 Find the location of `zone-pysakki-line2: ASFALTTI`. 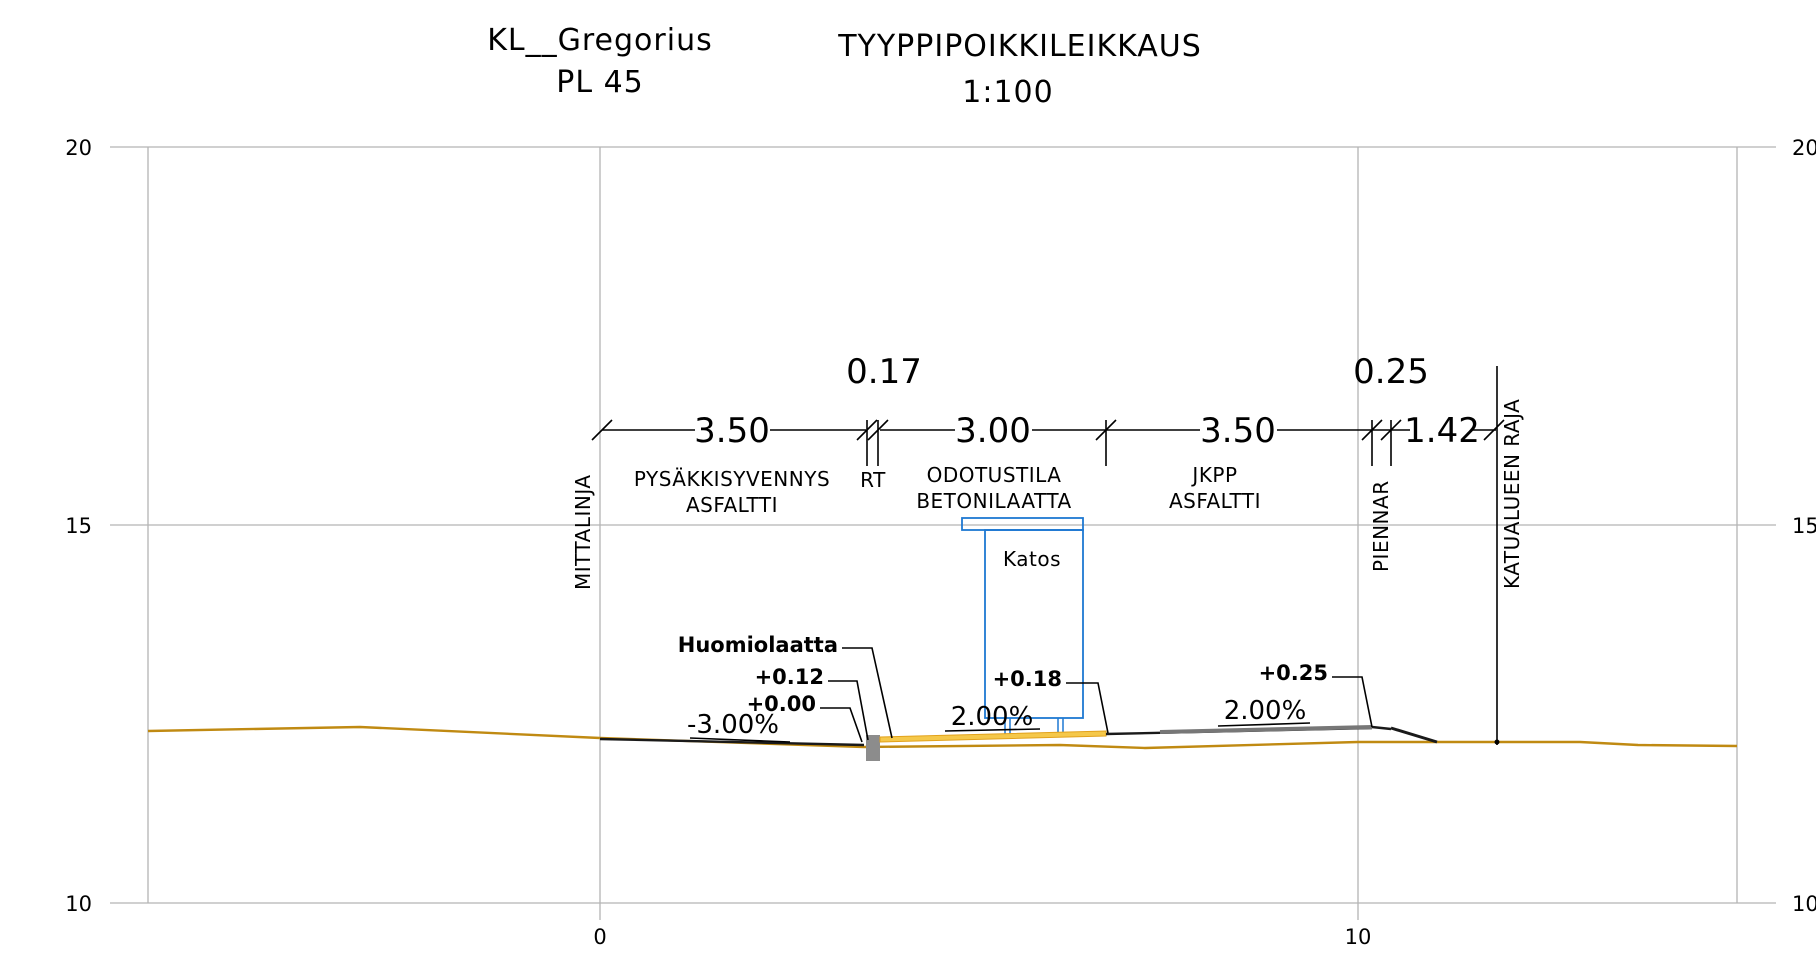

zone-pysakki-line2: ASFALTTI is located at coordinates (732, 505).